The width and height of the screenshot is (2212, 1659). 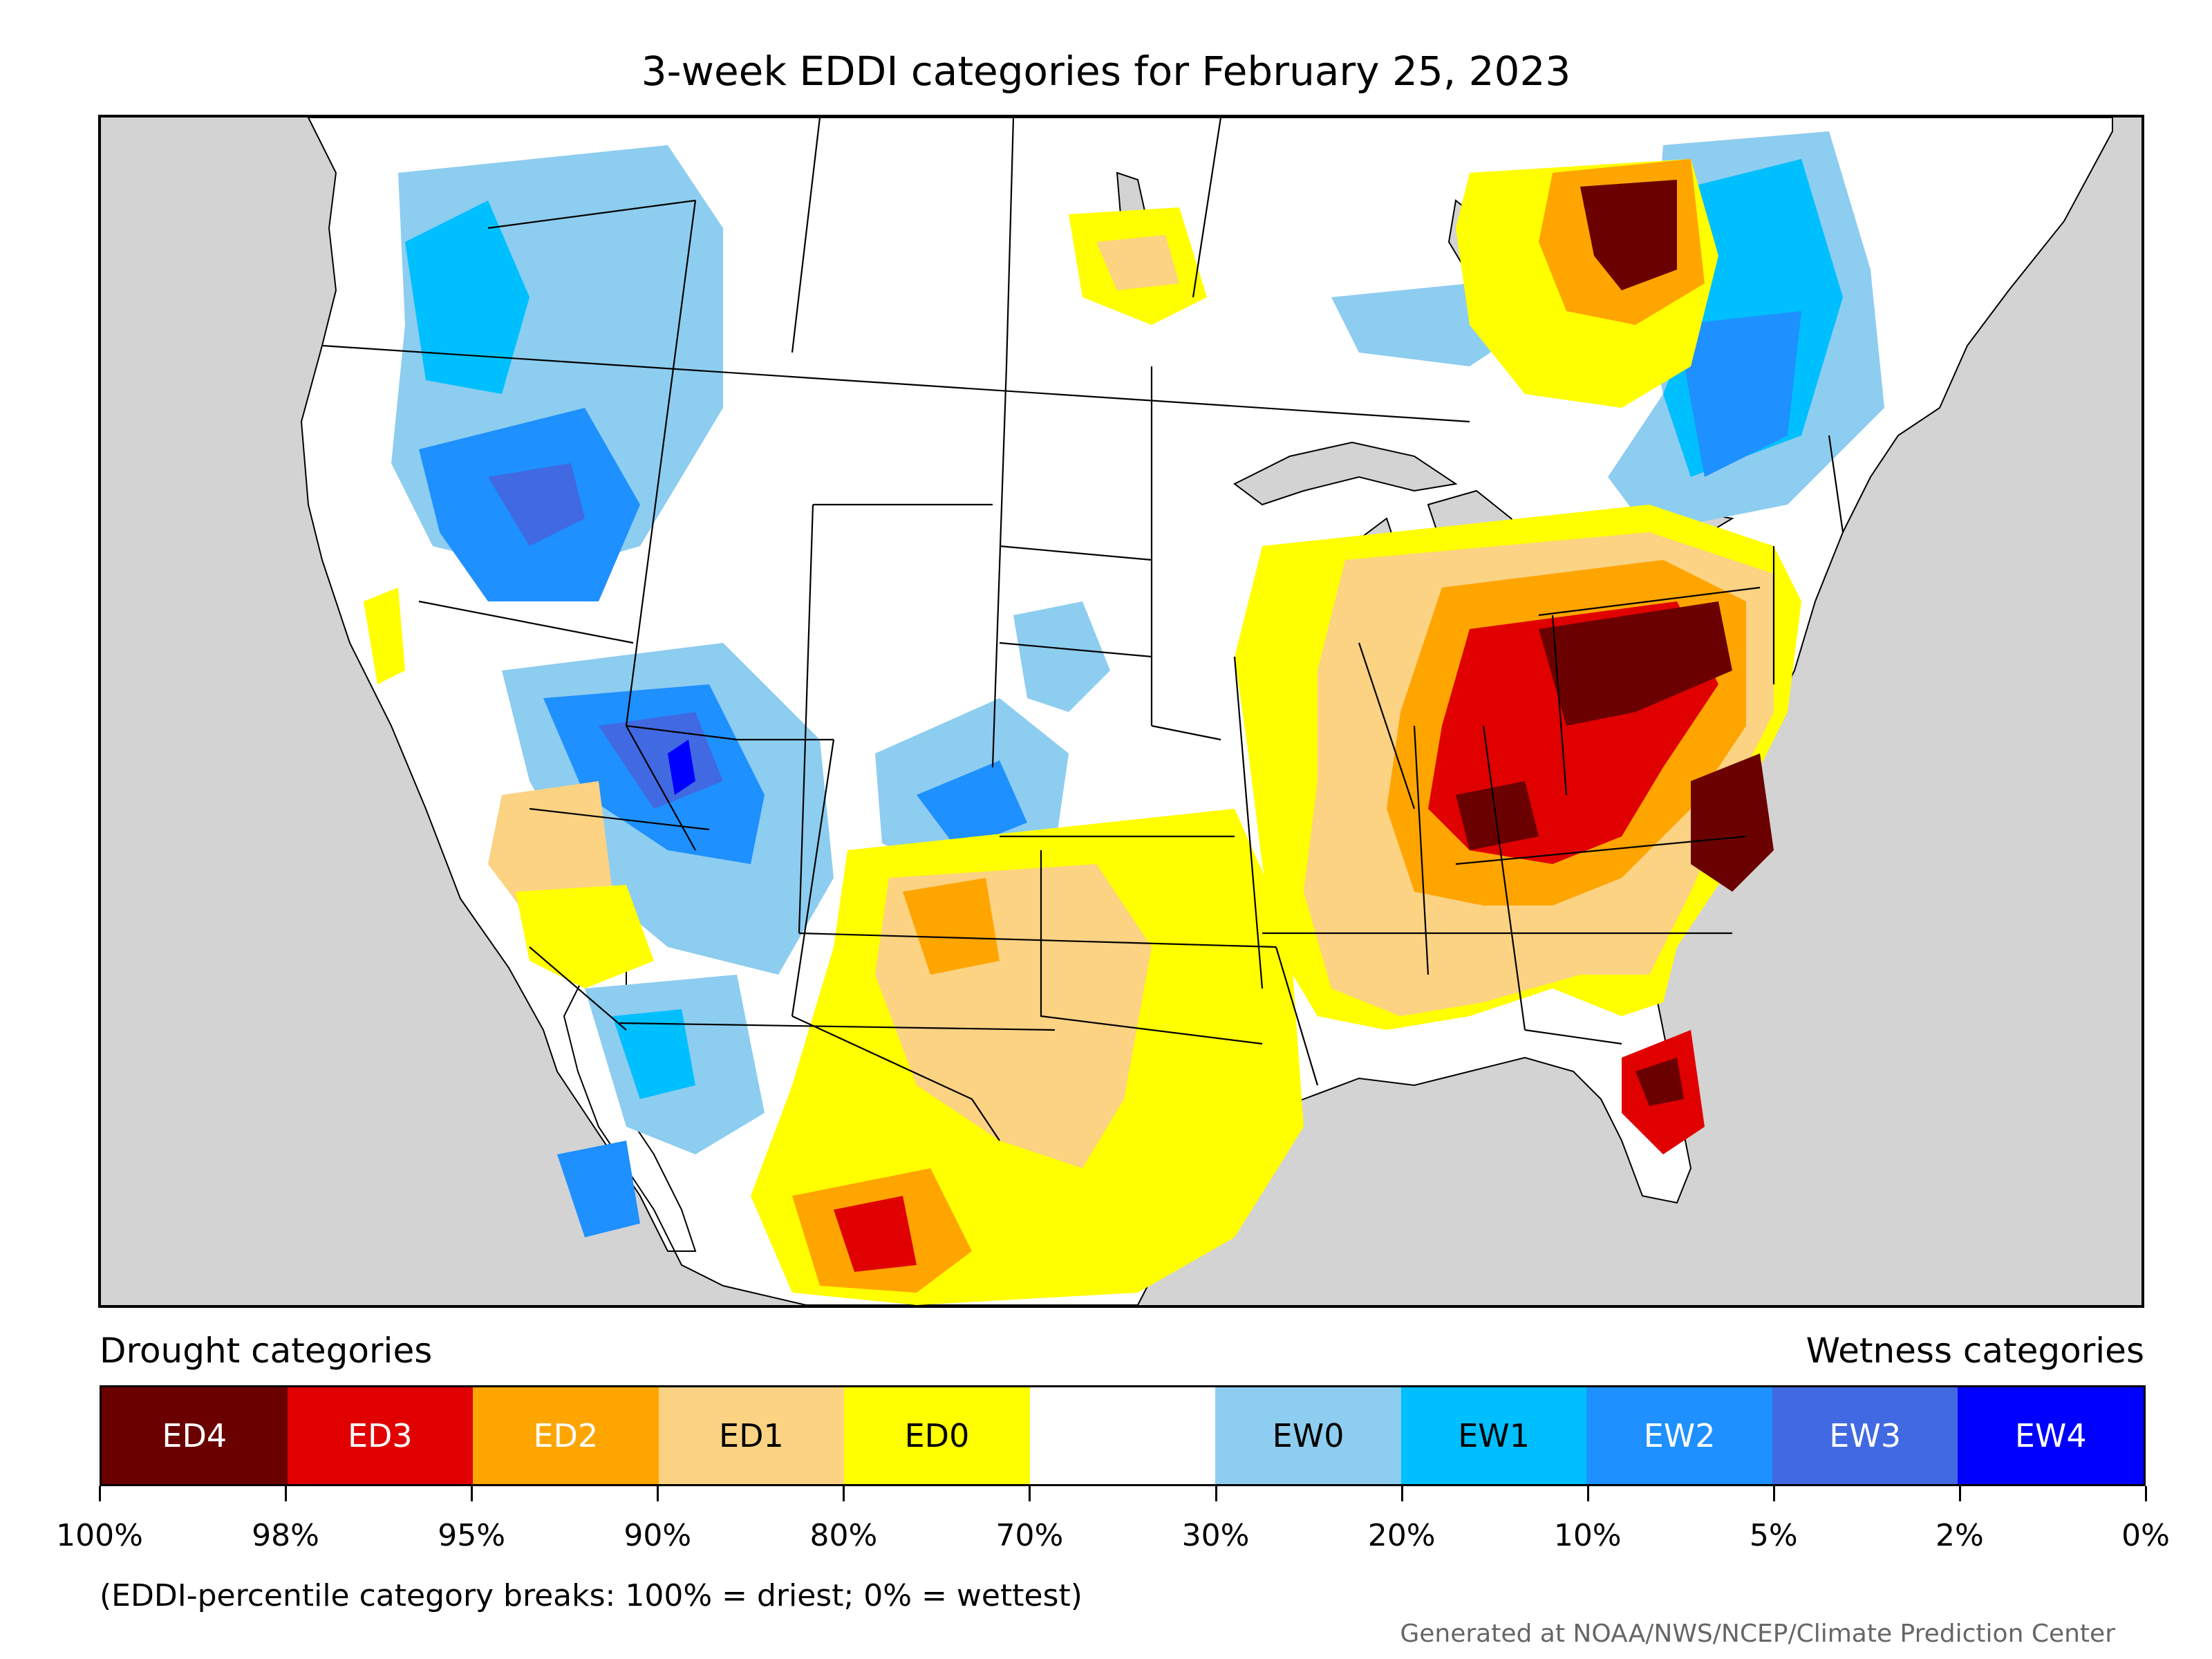 What do you see at coordinates (266, 1351) in the screenshot?
I see `drought-categories-label: Drought categories` at bounding box center [266, 1351].